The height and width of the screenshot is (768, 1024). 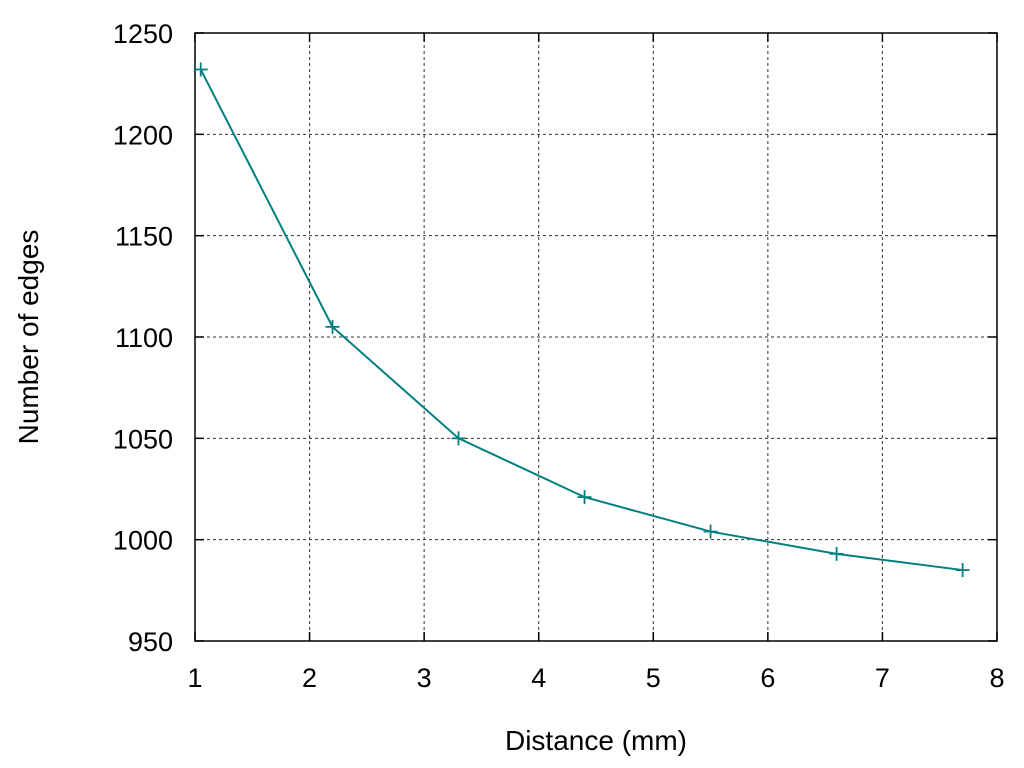 I want to click on x-tick-label-3: 3, so click(x=424, y=678).